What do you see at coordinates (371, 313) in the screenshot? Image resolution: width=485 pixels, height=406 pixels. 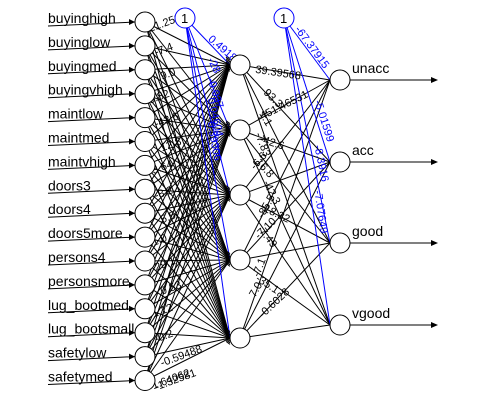 I see `output-label-vgood: vgood` at bounding box center [371, 313].